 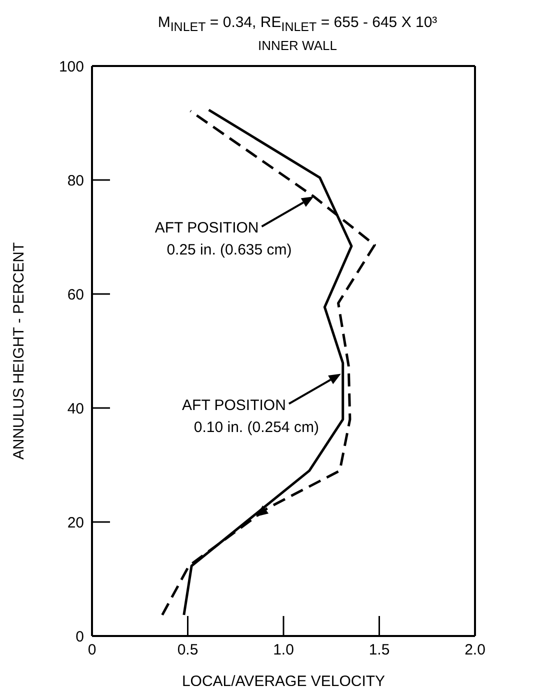 I want to click on chart-title: M$_{INLET}$ = 0.34, RE$_{INLET}$ = 655 - 645 X 10³, so click(x=297, y=23).